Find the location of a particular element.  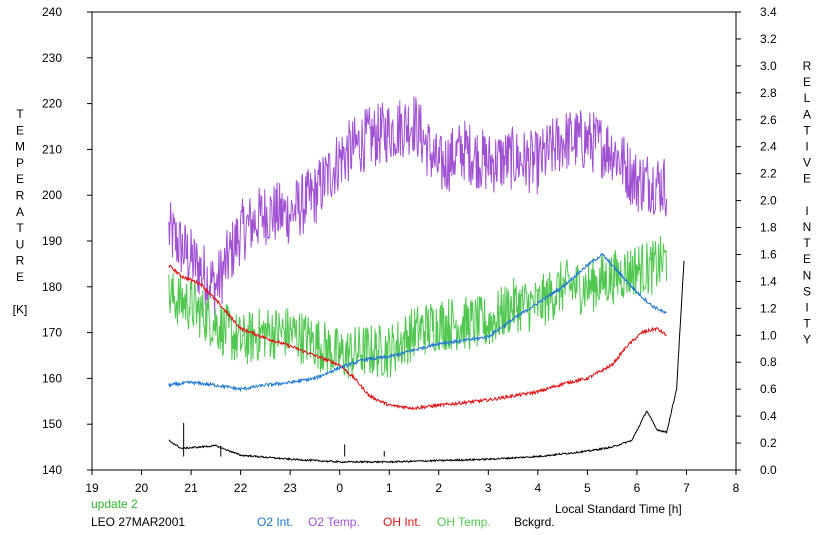

x-tick-label: 2 is located at coordinates (438, 488).